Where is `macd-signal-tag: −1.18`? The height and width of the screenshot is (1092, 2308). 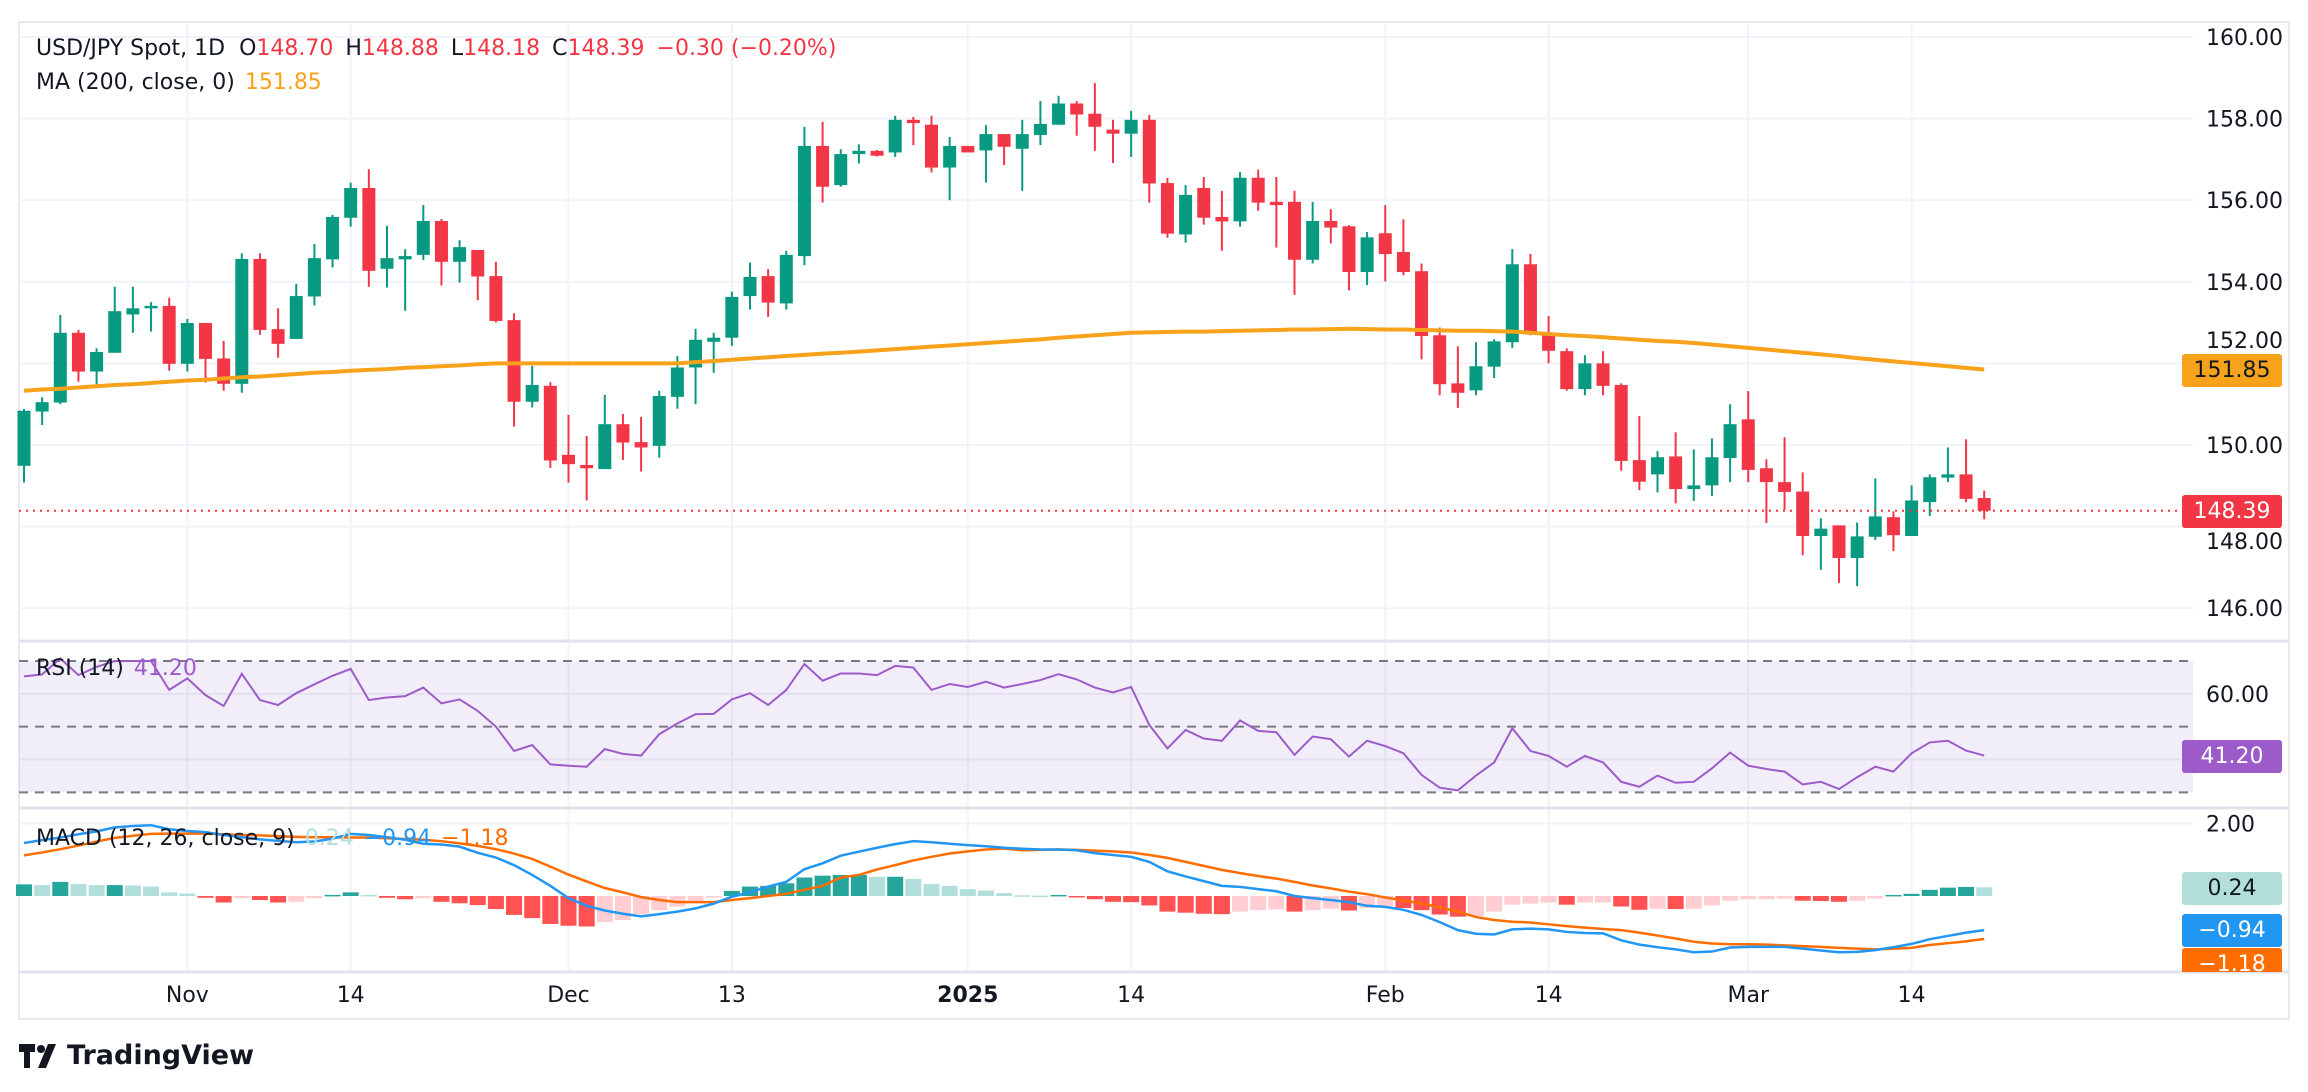 macd-signal-tag: −1.18 is located at coordinates (2232, 960).